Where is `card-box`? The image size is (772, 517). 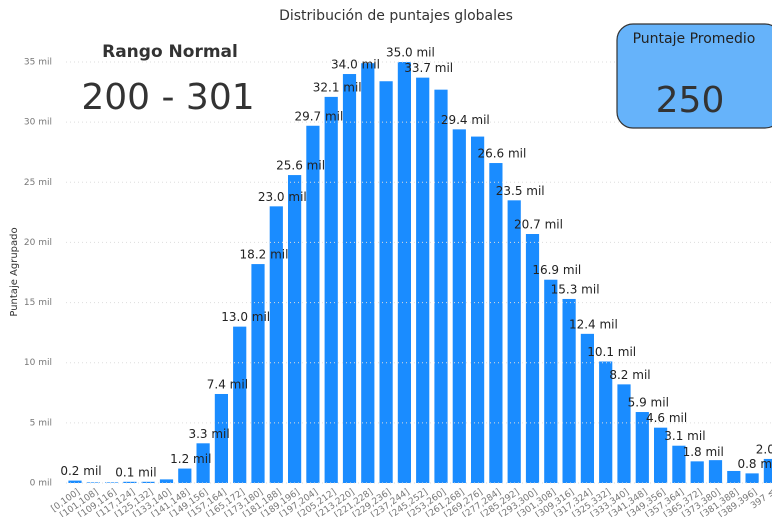
card-box is located at coordinates (694, 76).